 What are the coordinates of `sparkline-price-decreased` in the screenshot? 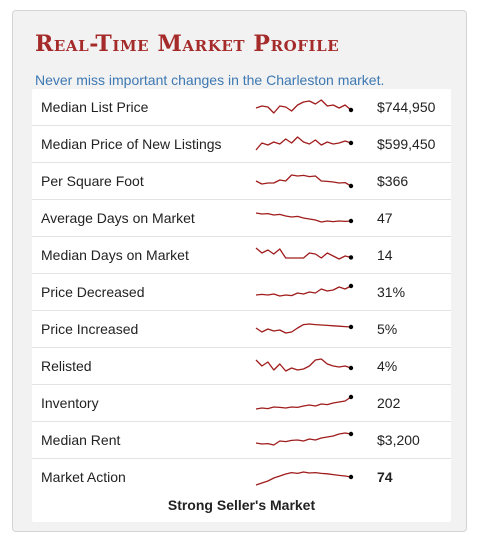 It's located at (304, 290).